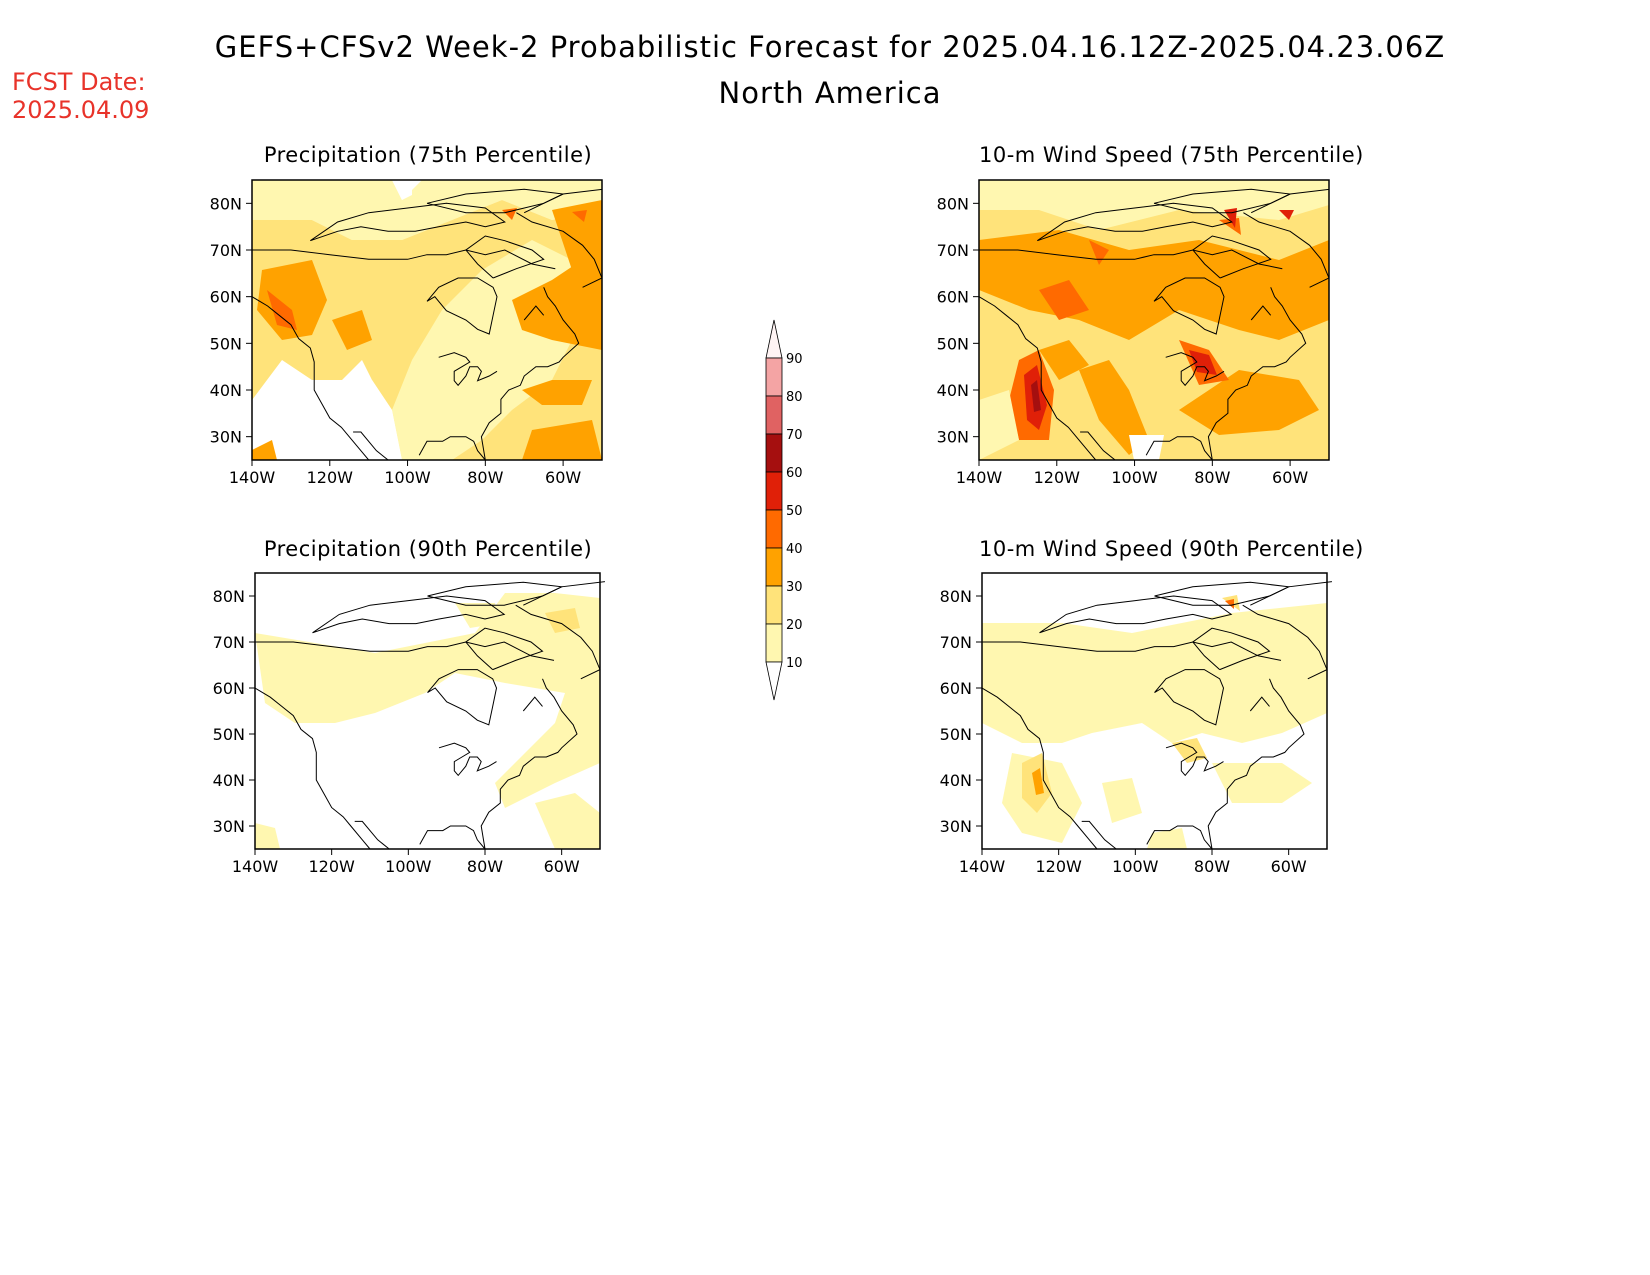  Describe the element at coordinates (784, 510) in the screenshot. I see `colorbar: 90 80 70 60 50 40 30 20 10` at that location.